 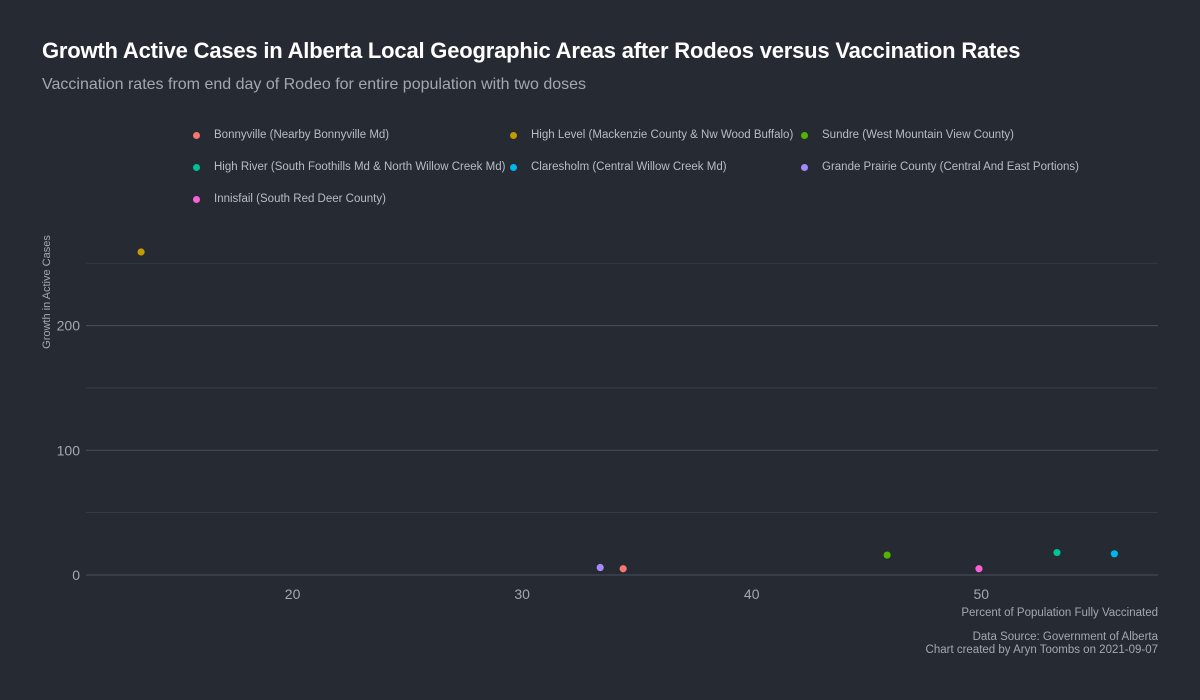 I want to click on y-tick-label: 100, so click(x=69, y=450).